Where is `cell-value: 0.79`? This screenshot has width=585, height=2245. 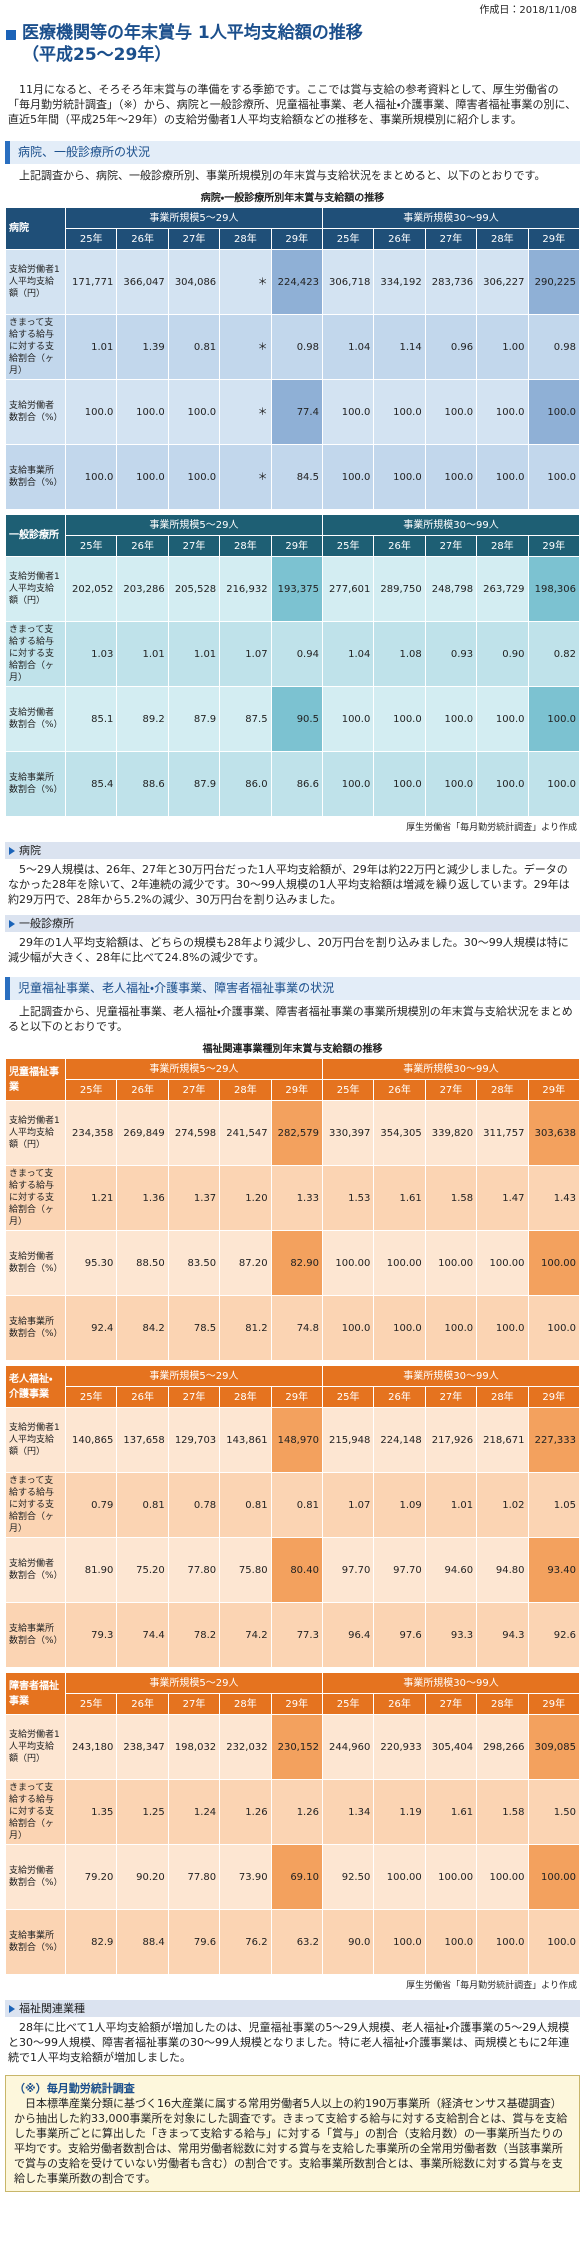
cell-value: 0.79 is located at coordinates (91, 1505).